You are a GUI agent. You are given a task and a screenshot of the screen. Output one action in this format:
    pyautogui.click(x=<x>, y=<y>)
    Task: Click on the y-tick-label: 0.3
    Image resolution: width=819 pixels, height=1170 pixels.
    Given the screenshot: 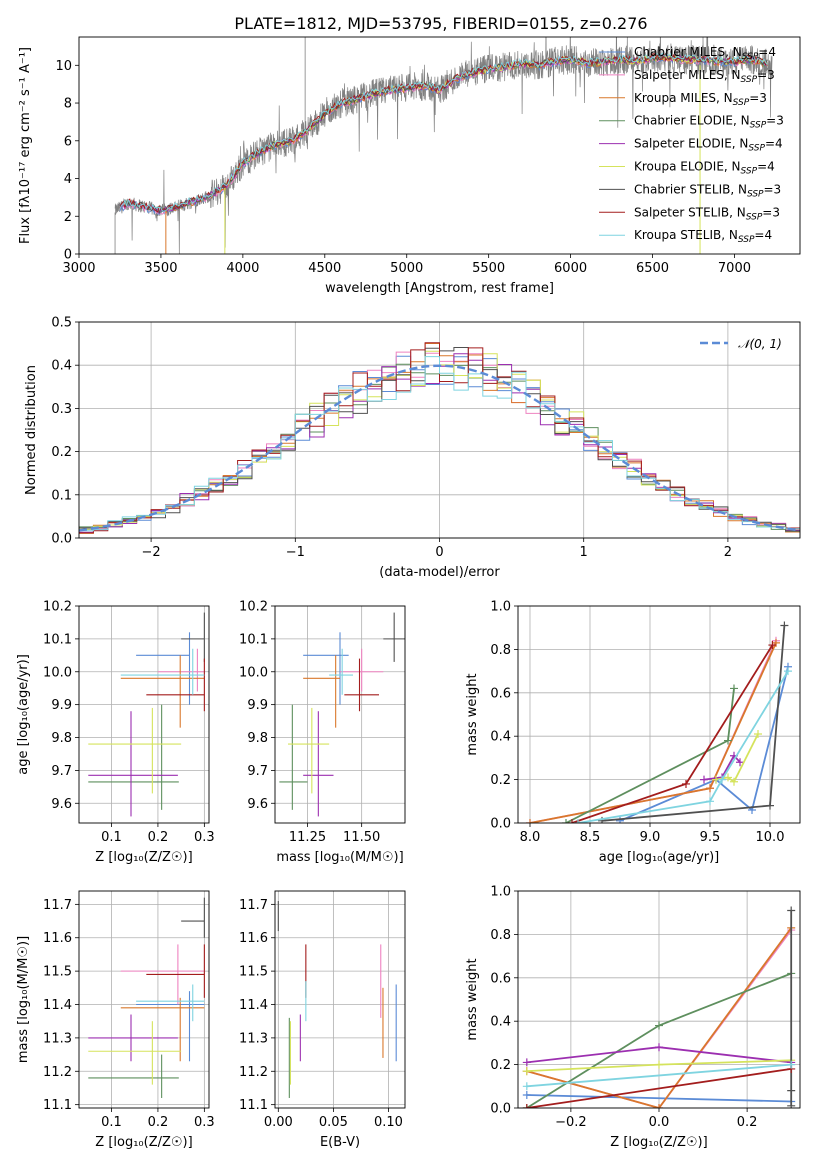 What is the action you would take?
    pyautogui.click(x=61, y=409)
    